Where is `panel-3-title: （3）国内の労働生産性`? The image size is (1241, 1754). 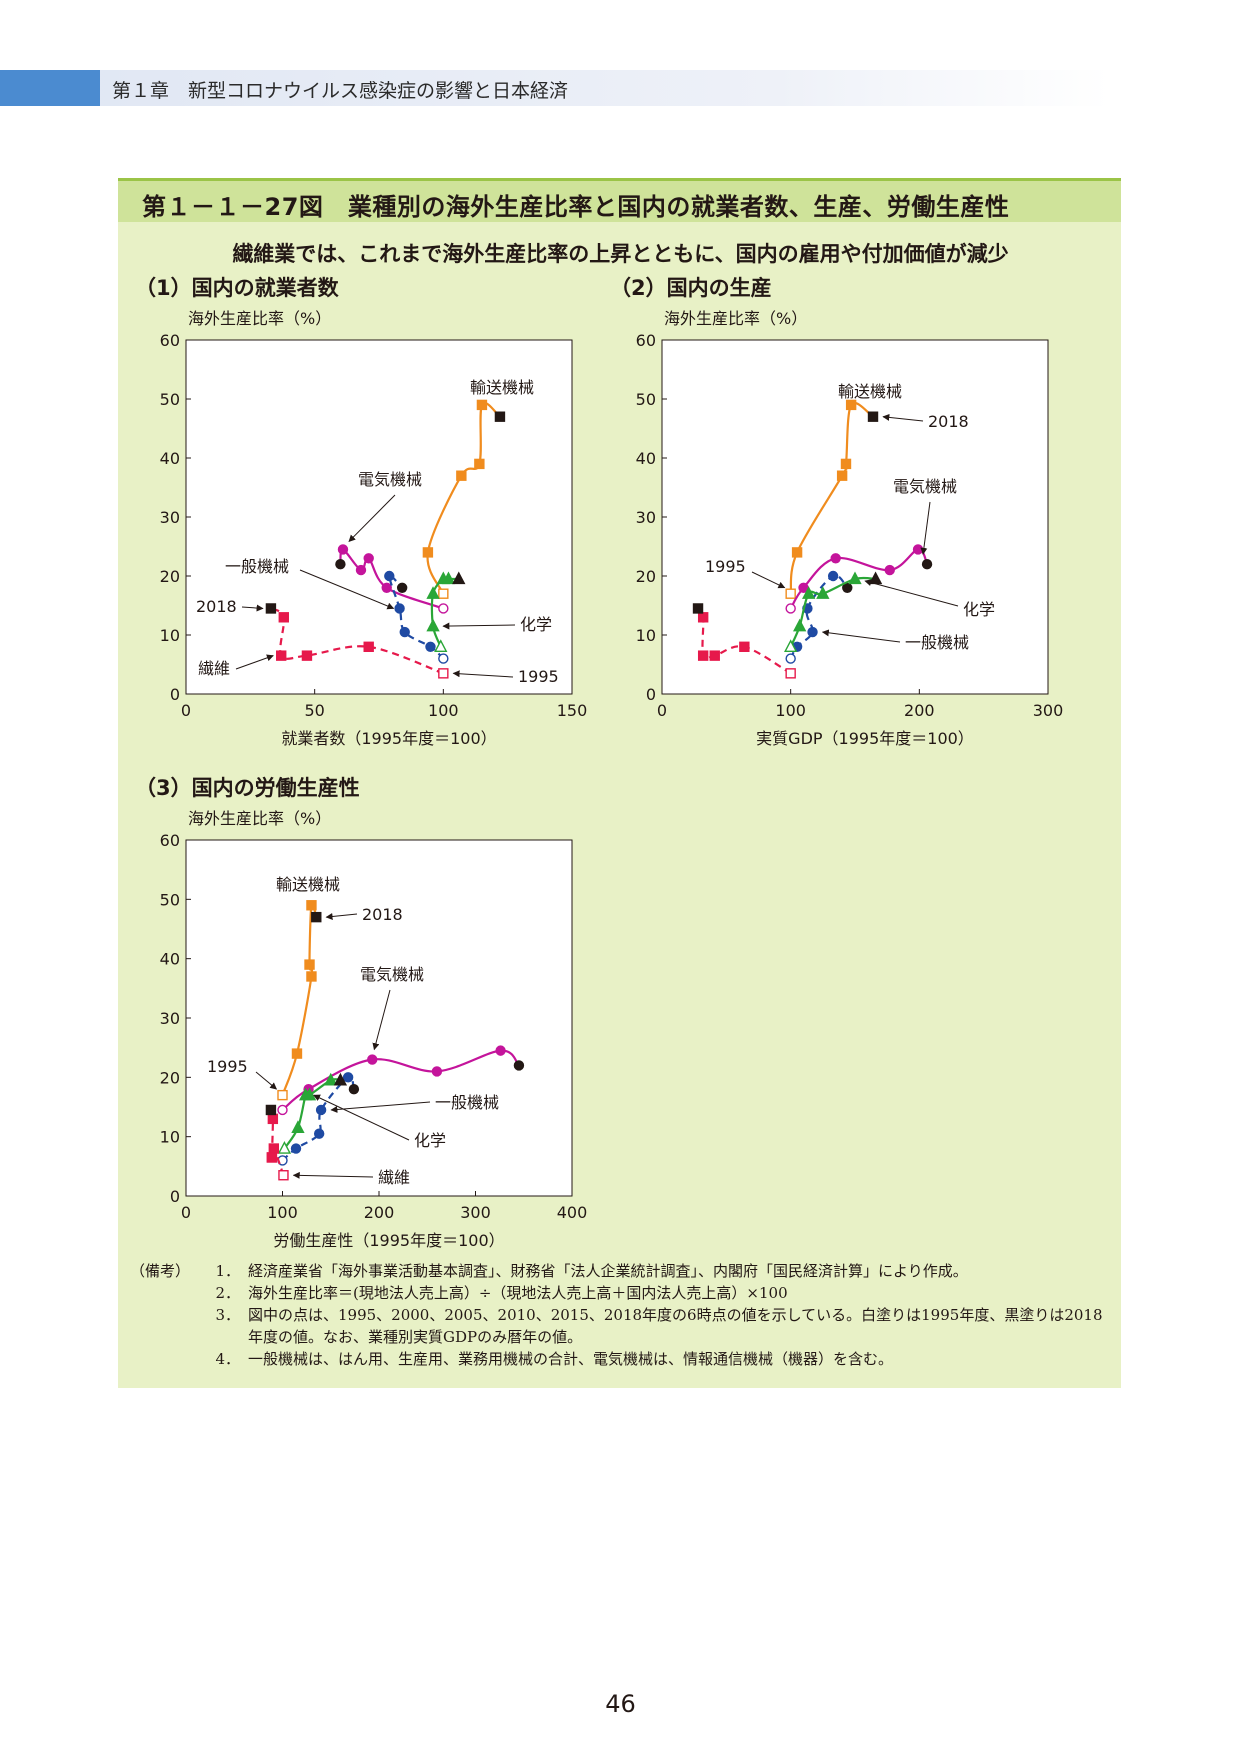
panel-3-title: （3）国内の労働生産性 is located at coordinates (247, 788).